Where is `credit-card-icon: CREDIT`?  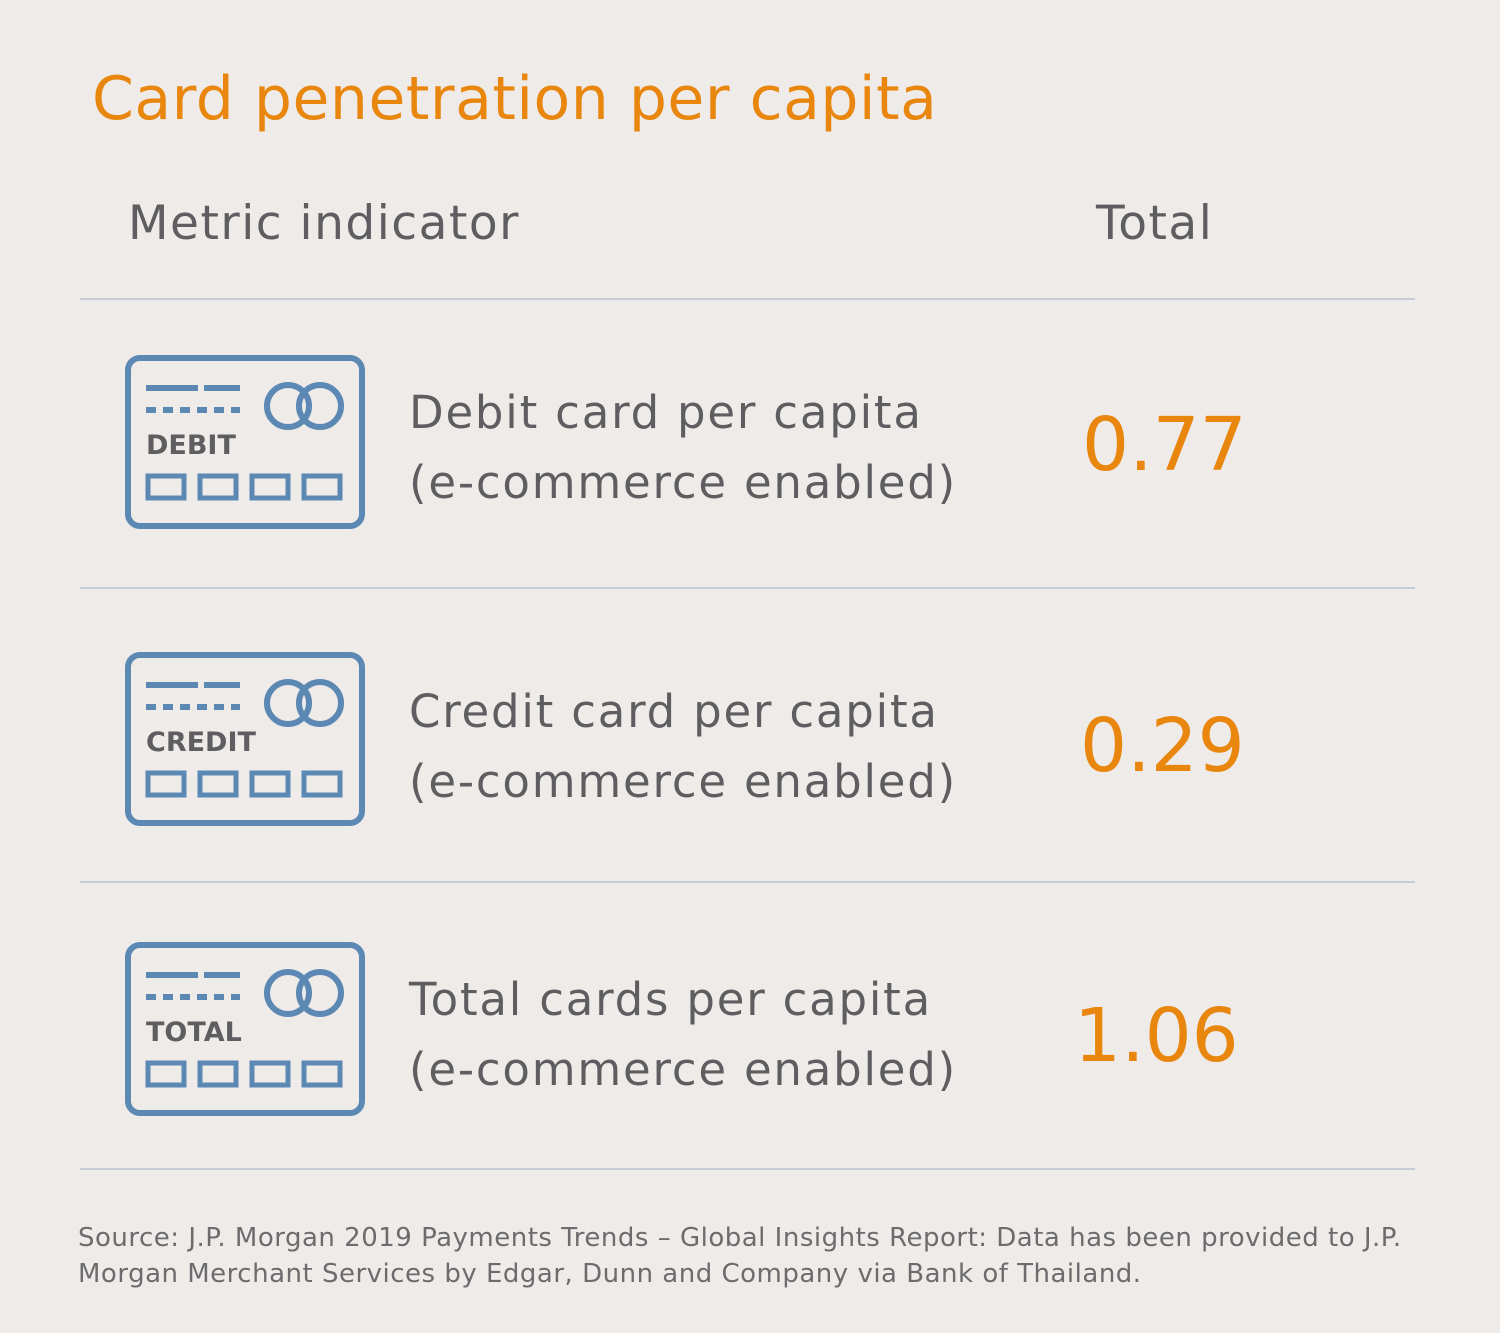 credit-card-icon: CREDIT is located at coordinates (246, 741).